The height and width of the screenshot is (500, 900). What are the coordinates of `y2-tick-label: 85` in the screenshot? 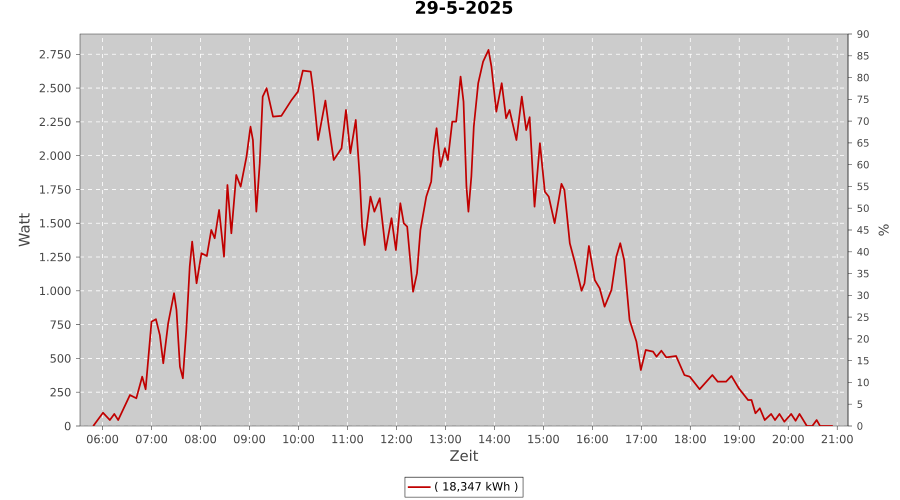 It's located at (863, 56).